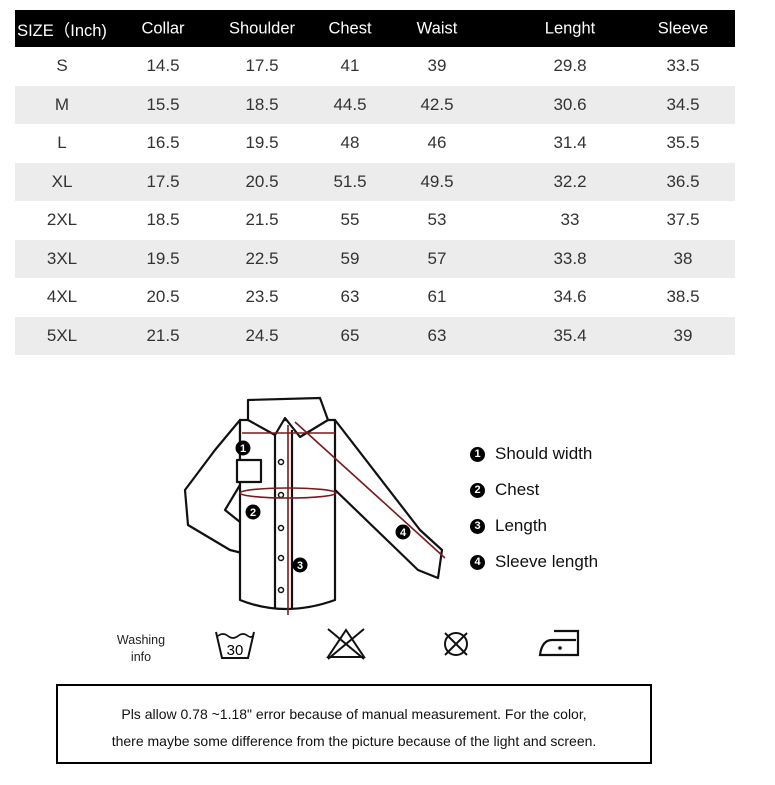 The image size is (775, 785). I want to click on column-header: Waist, so click(437, 28).